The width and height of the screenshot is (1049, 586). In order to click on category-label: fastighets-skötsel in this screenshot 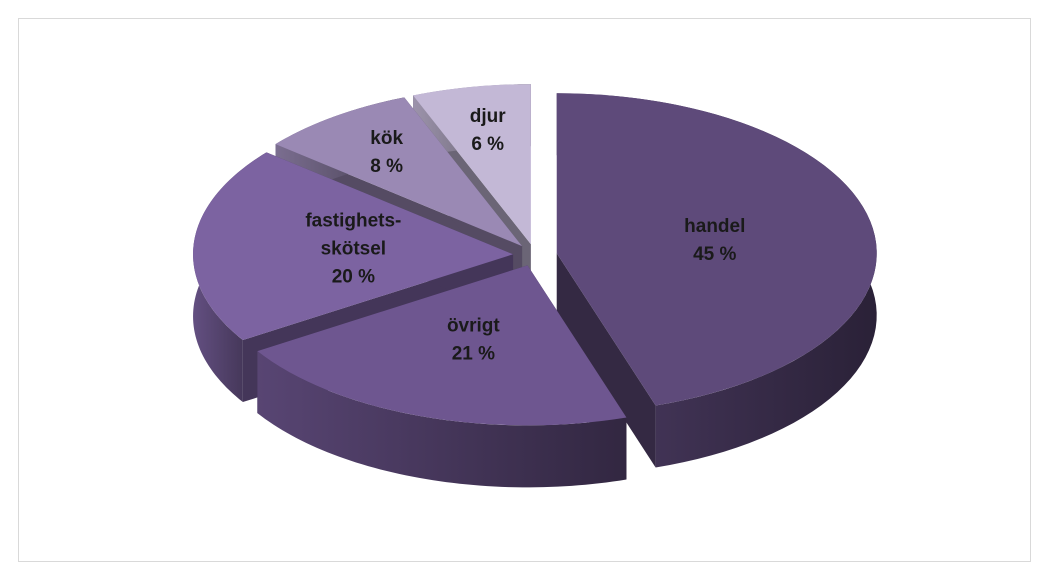, I will do `click(353, 234)`.